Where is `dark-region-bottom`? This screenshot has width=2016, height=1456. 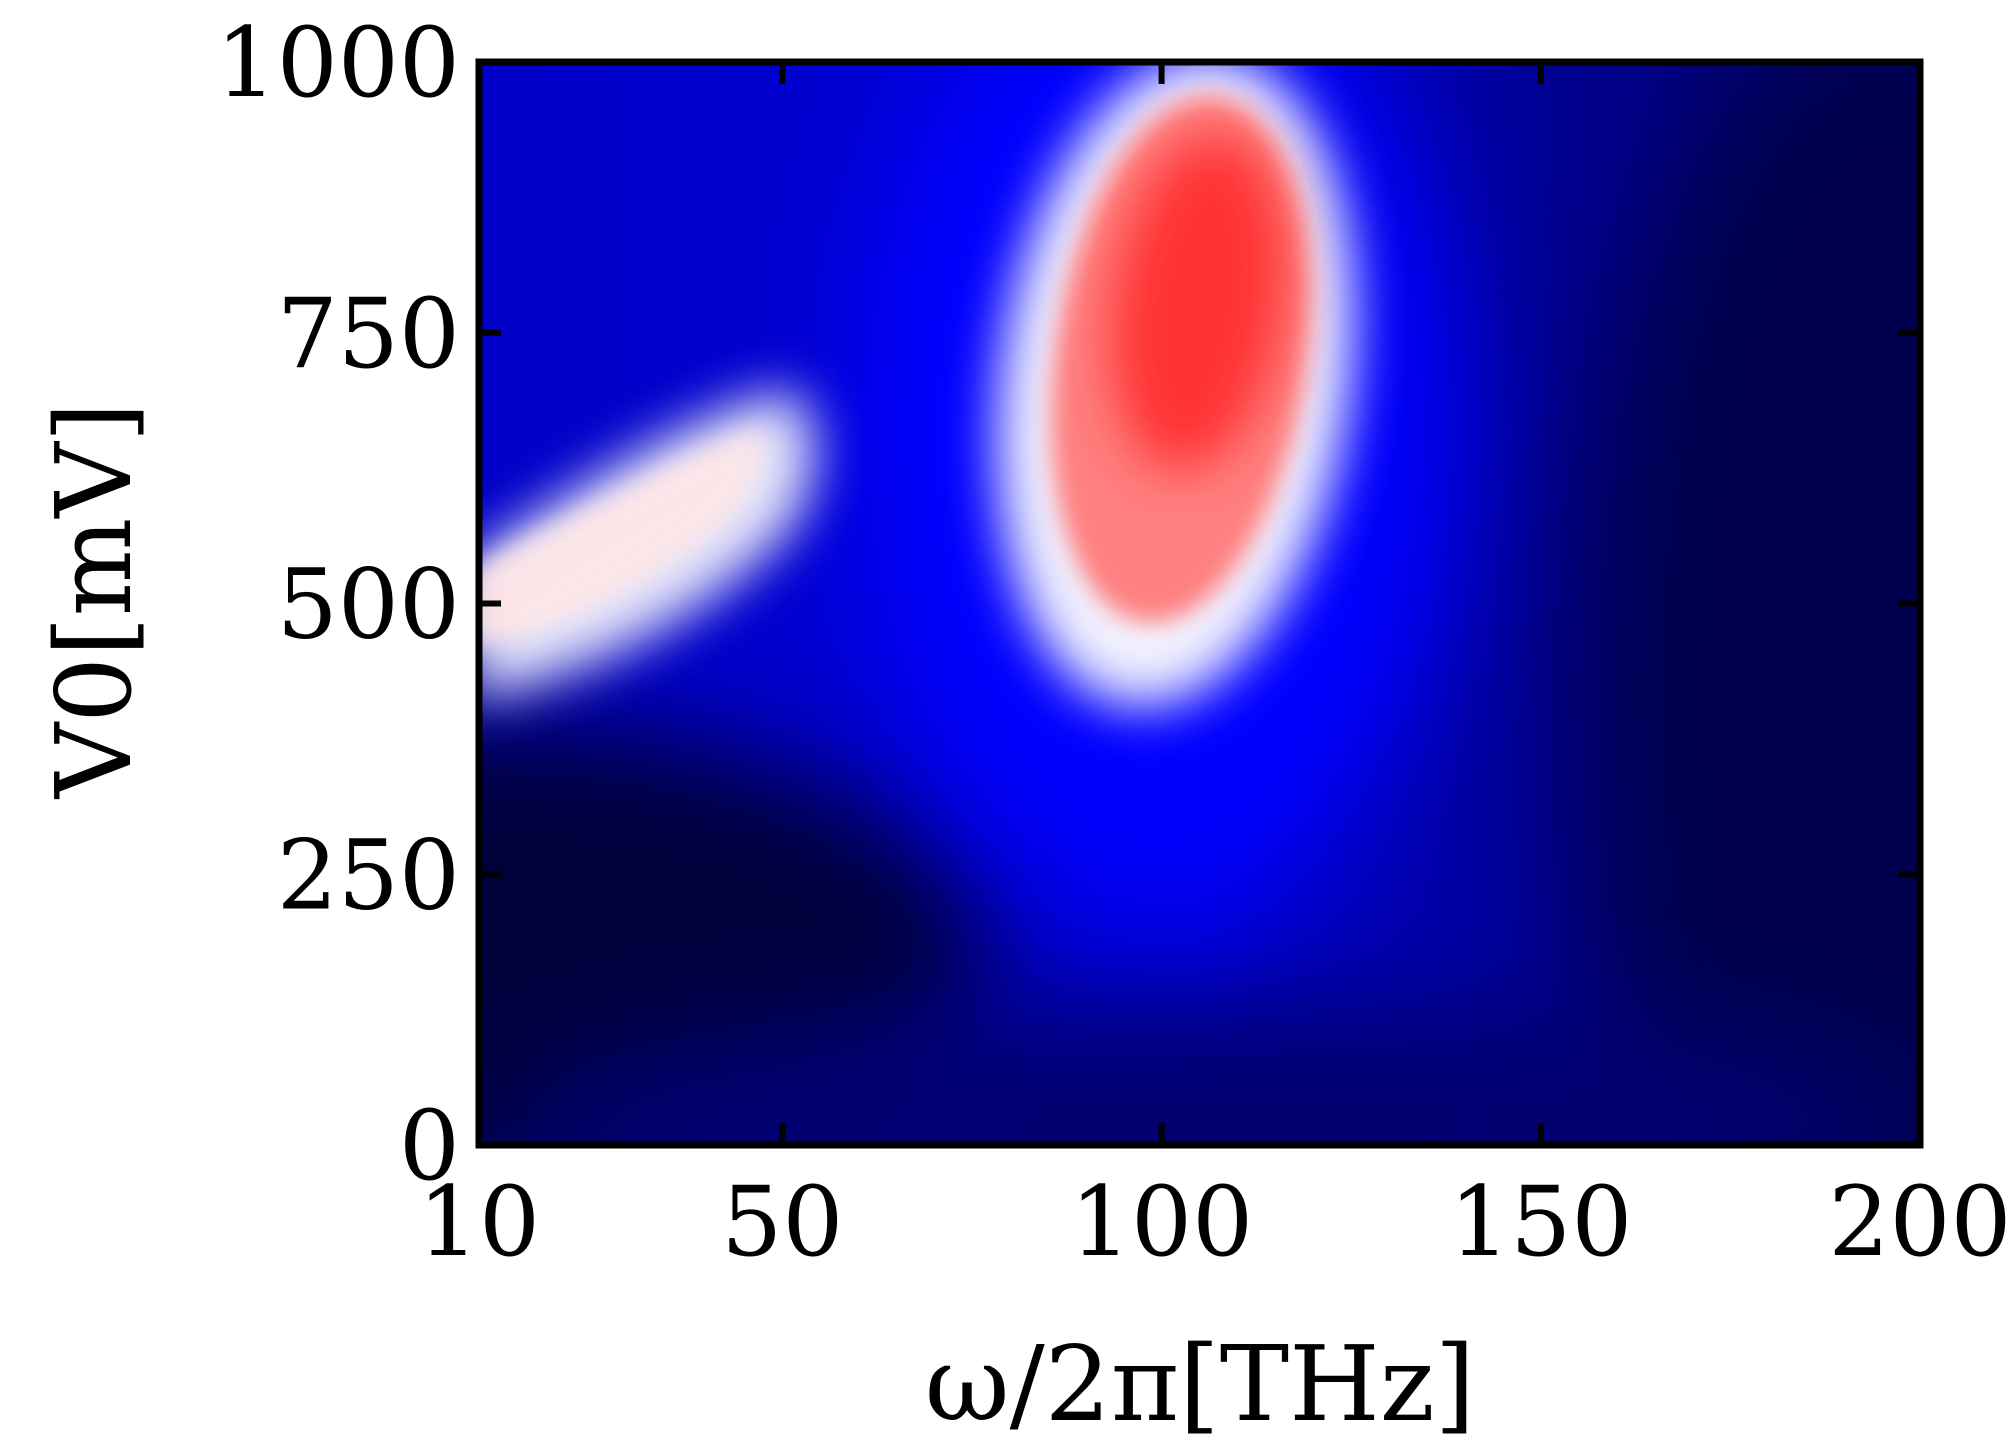 dark-region-bottom is located at coordinates (1200, 1072).